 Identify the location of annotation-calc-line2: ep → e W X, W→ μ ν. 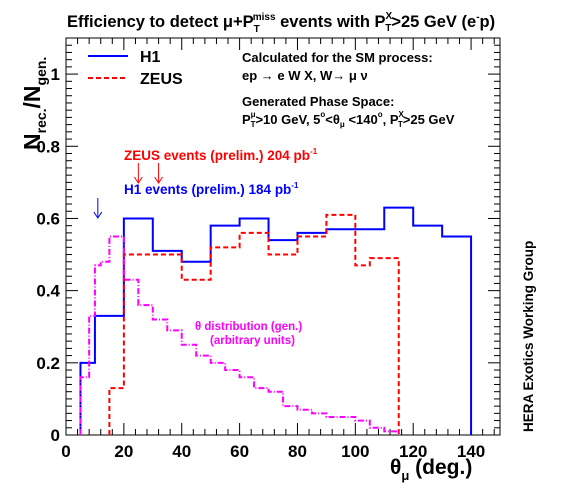
(305, 75).